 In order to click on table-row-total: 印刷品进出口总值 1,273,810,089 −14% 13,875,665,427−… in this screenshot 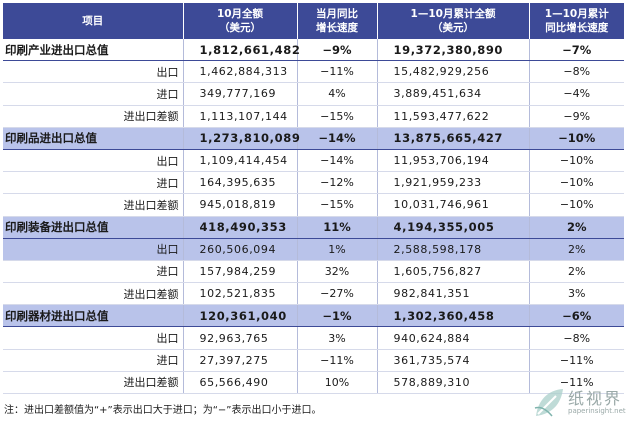, I will do `click(313, 138)`.